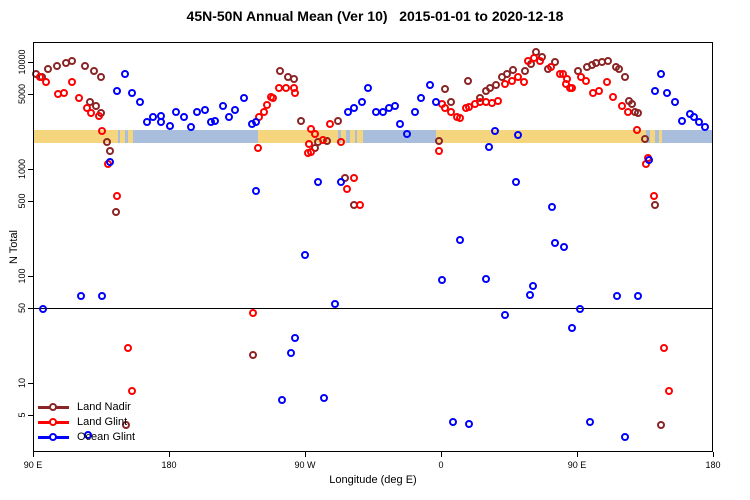 The image size is (750, 500). Describe the element at coordinates (102, 422) in the screenshot. I see `legend-label: Land Glint` at that location.